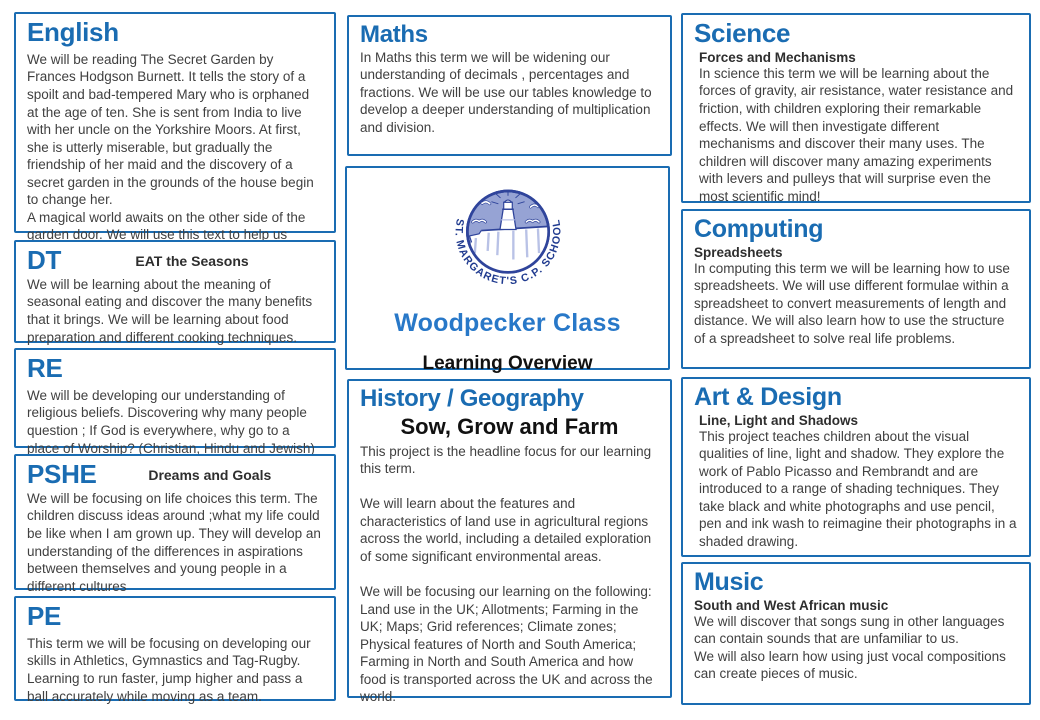 Image resolution: width=1040 pixels, height=720 pixels. I want to click on science-title: Science, so click(742, 33).